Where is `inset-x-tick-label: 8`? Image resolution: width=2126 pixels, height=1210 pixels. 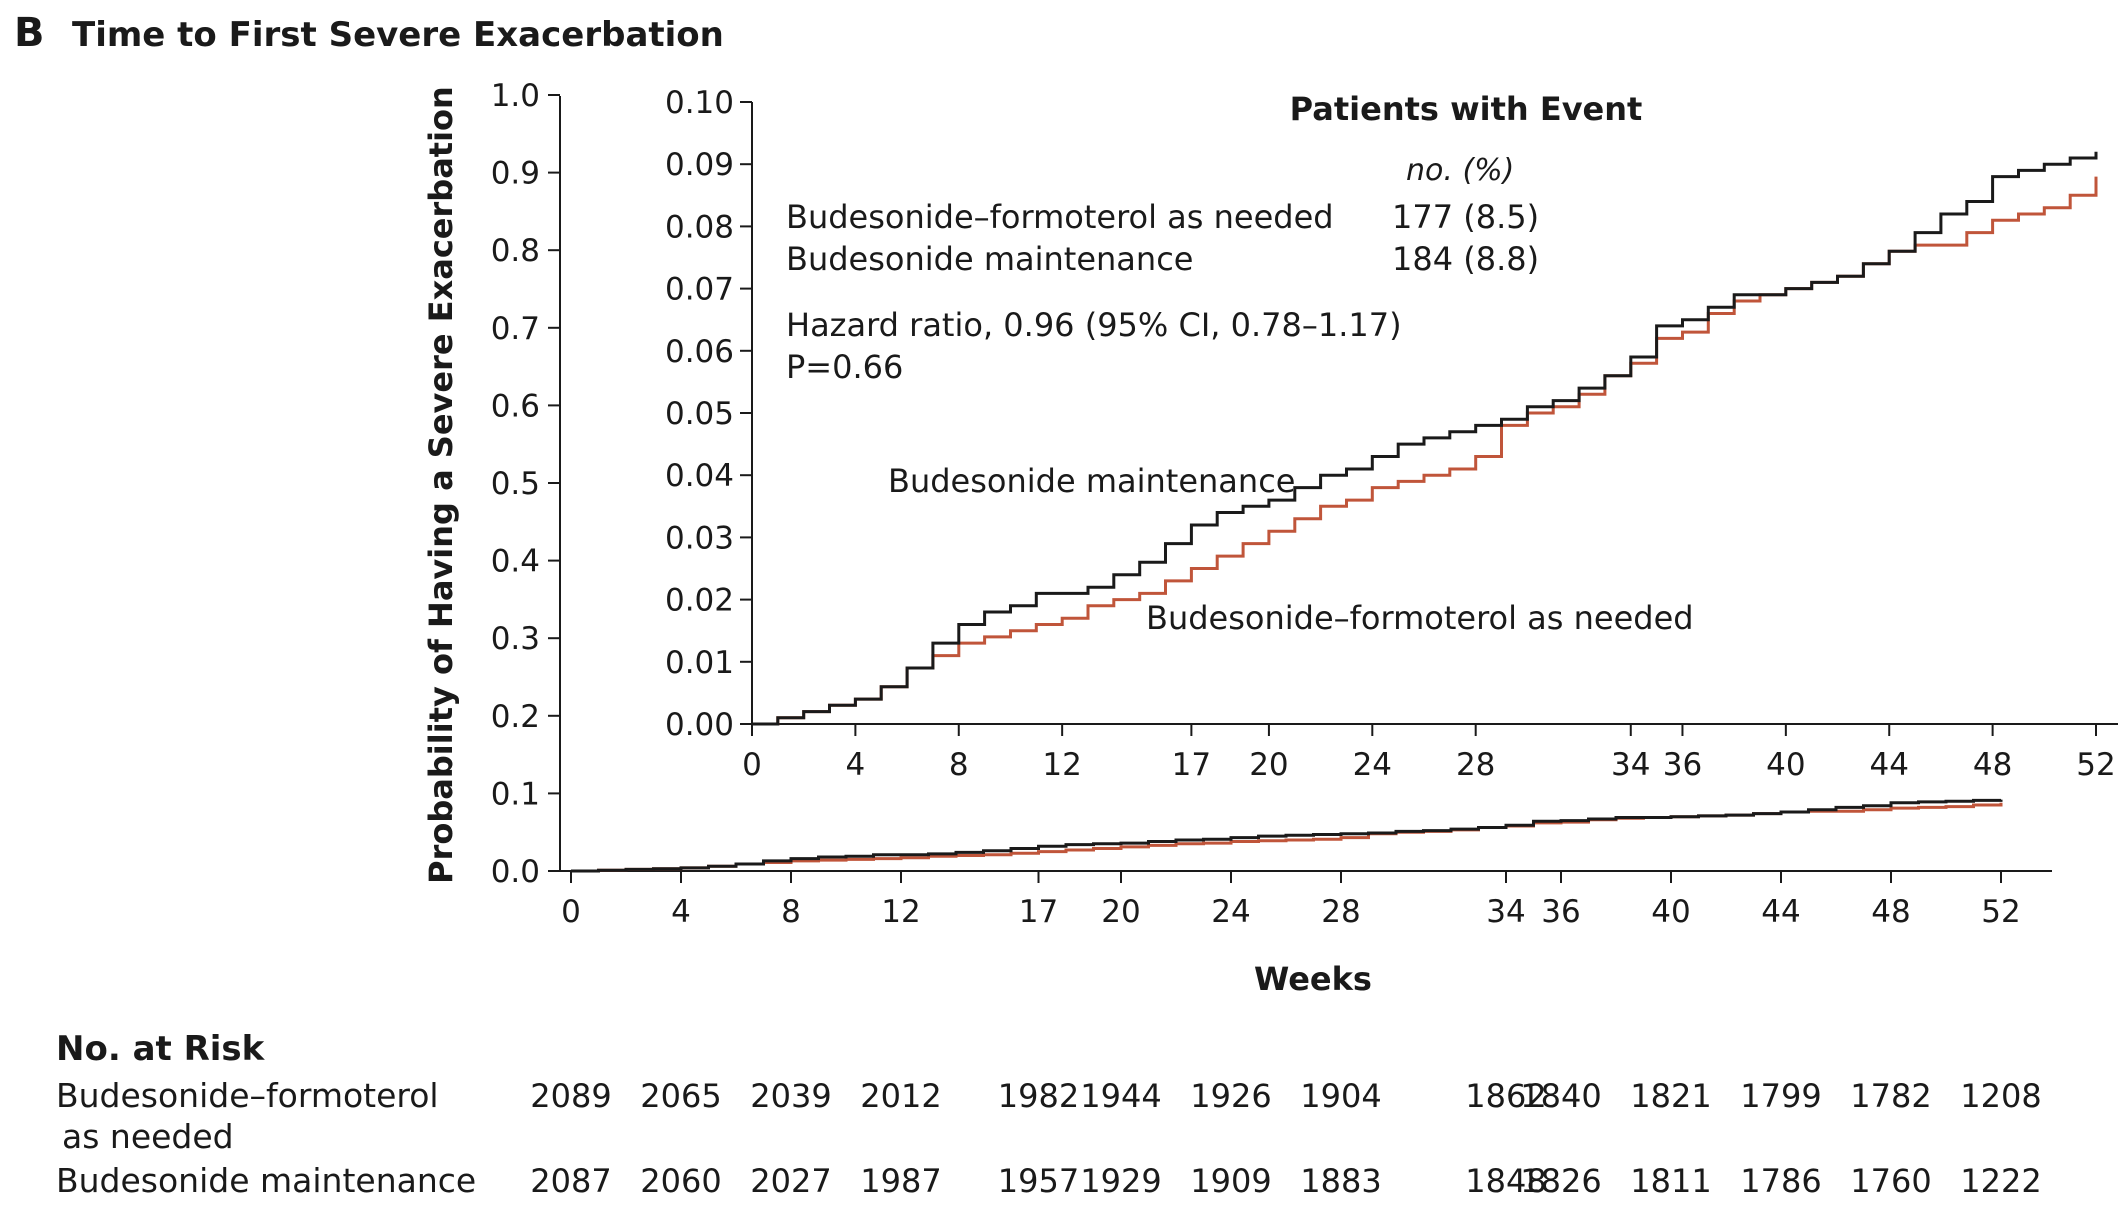 inset-x-tick-label: 8 is located at coordinates (959, 765).